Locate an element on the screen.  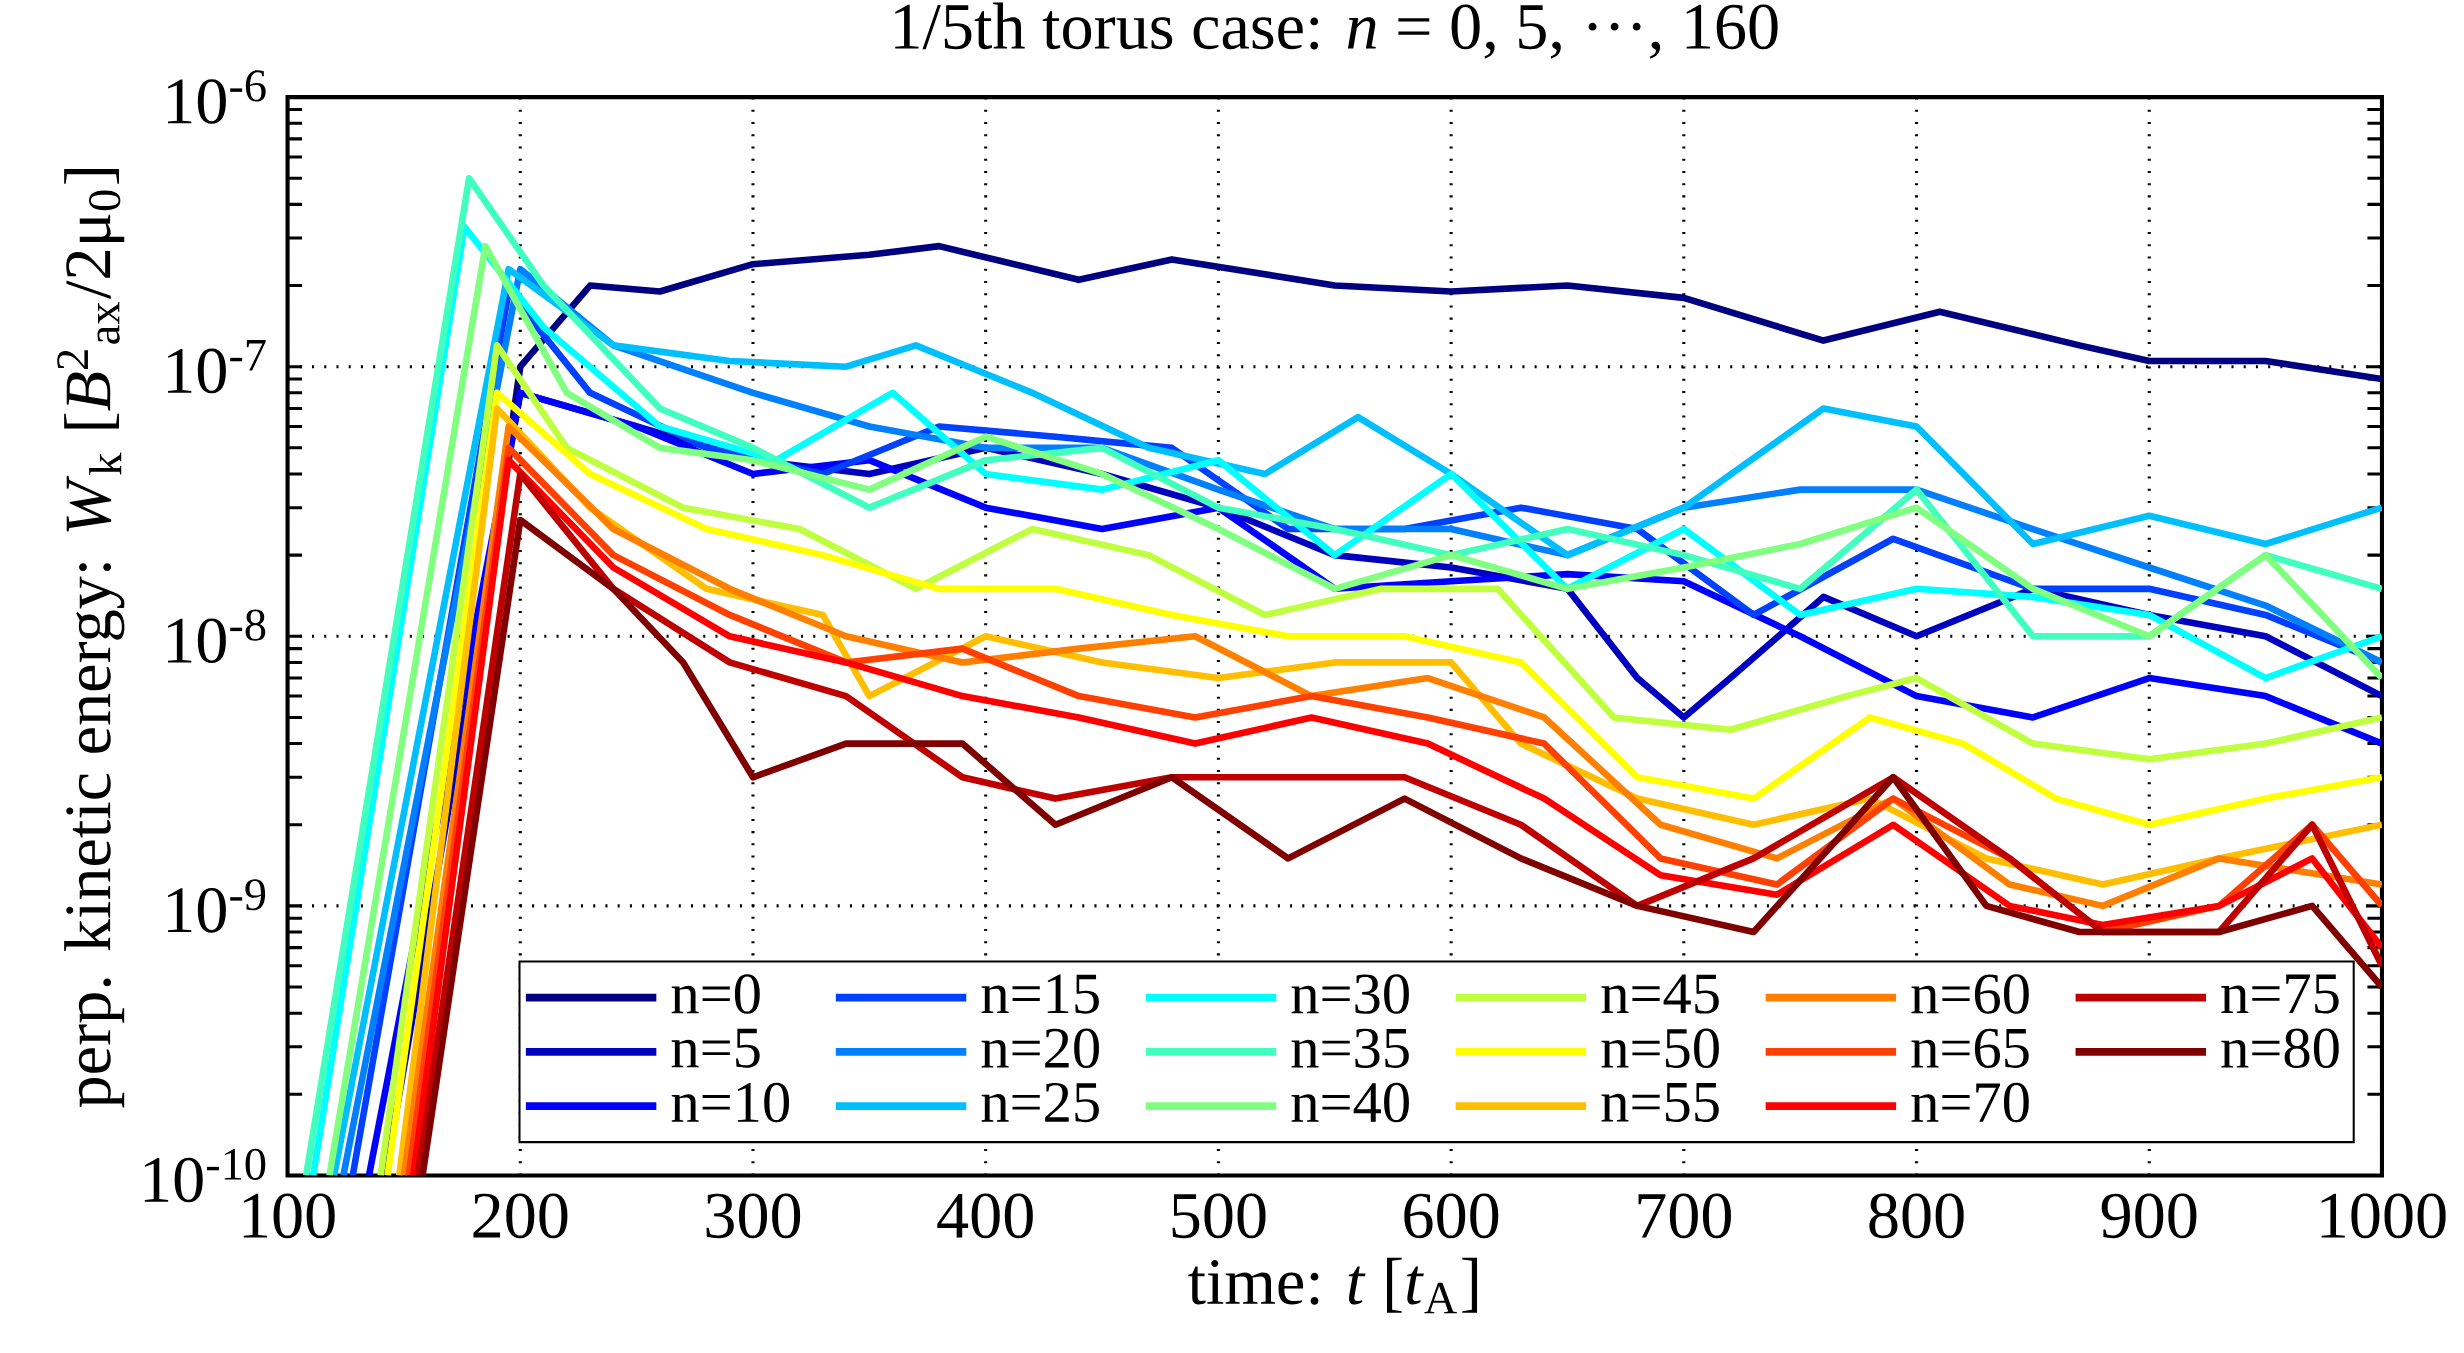
x-tick-label: 900 is located at coordinates (2149, 1216).